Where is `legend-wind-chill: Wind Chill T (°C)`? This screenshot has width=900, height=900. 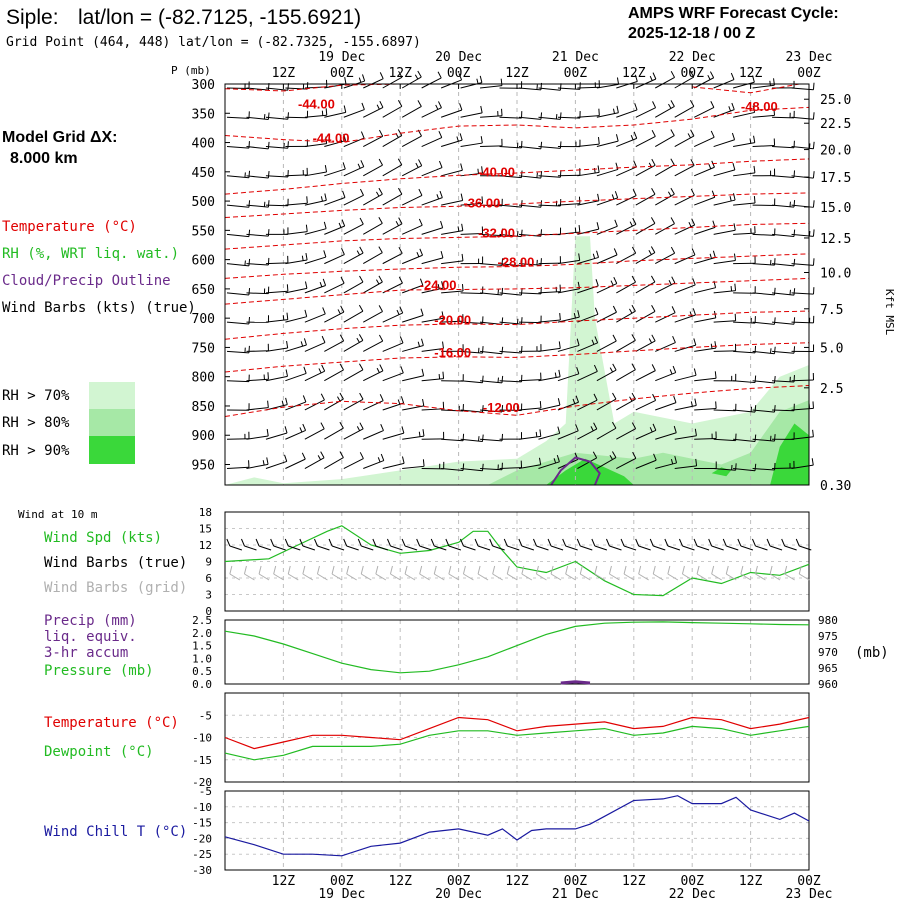
legend-wind-chill: Wind Chill T (°C) is located at coordinates (115, 832).